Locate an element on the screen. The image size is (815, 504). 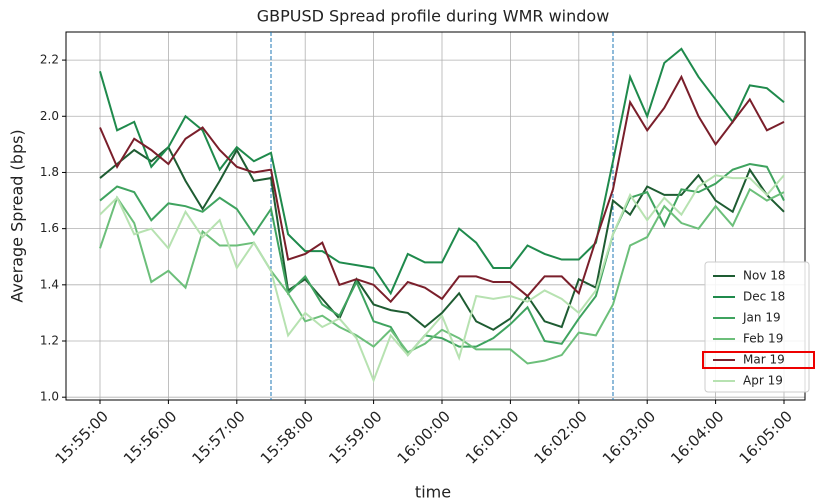
legend-label: Mar 19 is located at coordinates (764, 360).